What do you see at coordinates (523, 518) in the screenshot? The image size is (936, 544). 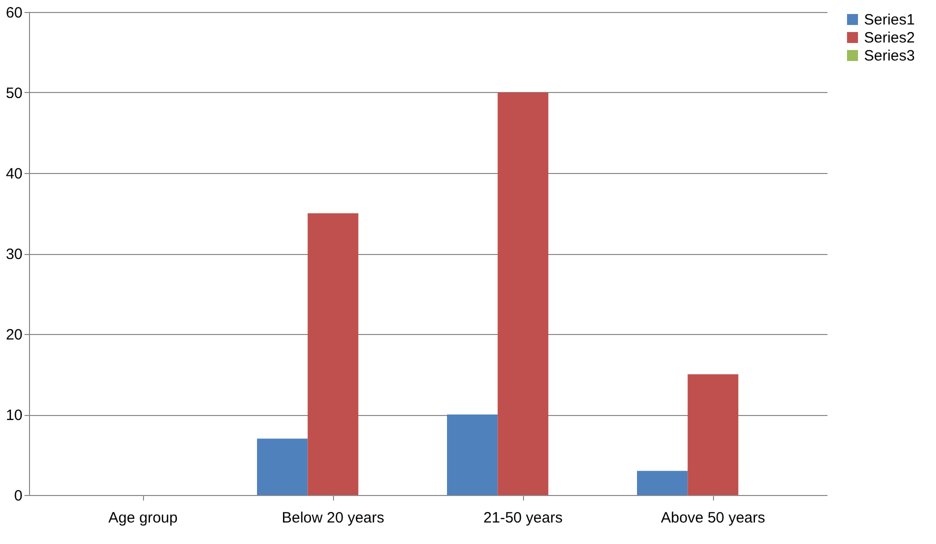 I see `x-tick-label: 21-50 years` at bounding box center [523, 518].